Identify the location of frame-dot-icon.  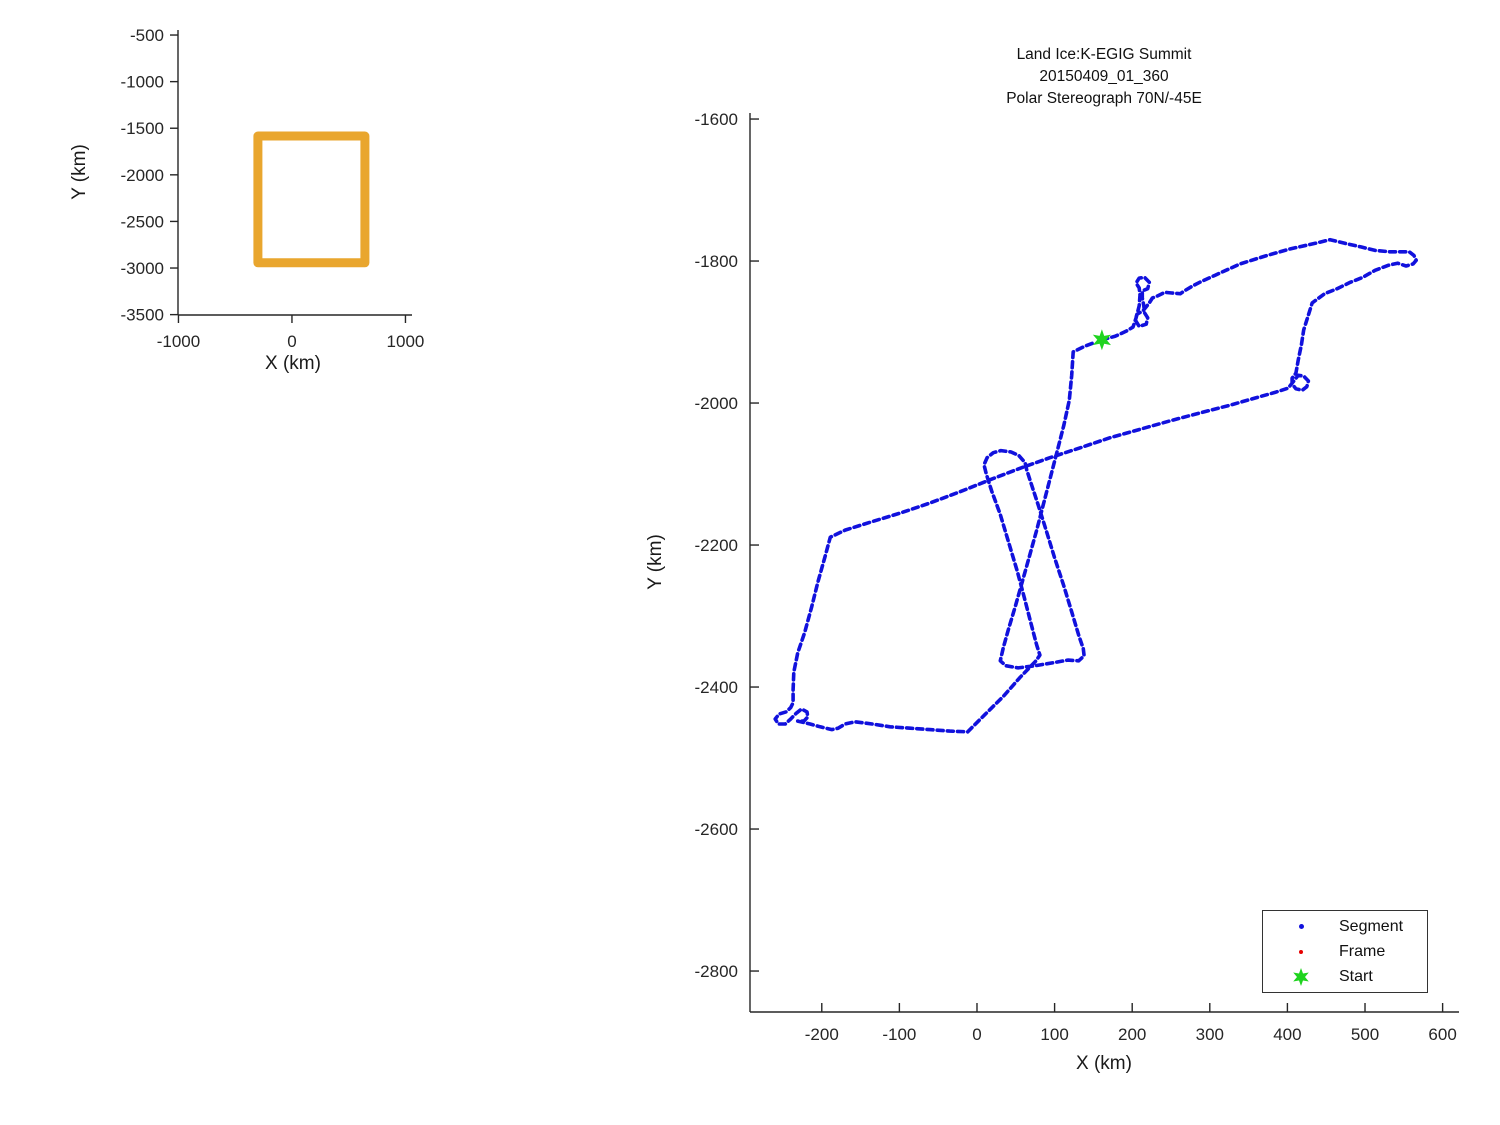
(1301, 951).